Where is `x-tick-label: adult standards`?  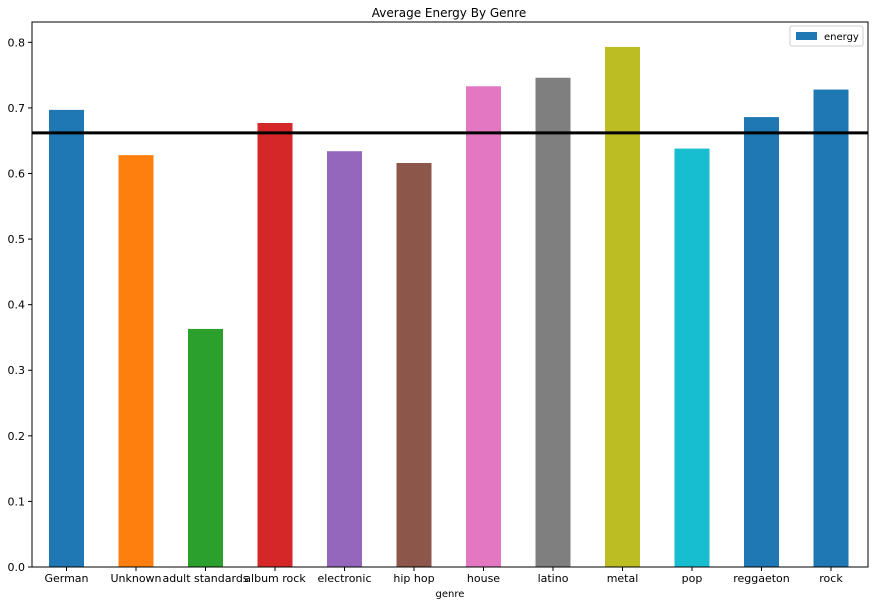 x-tick-label: adult standards is located at coordinates (205, 578).